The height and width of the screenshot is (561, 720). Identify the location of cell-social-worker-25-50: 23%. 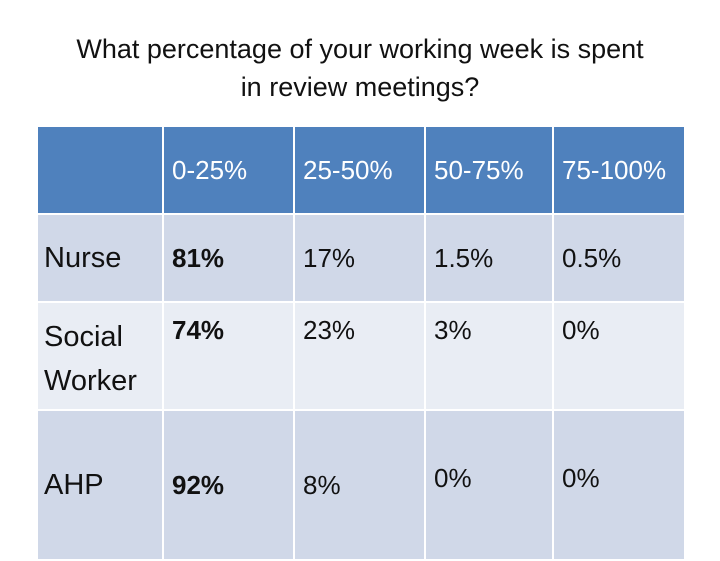
(359, 356).